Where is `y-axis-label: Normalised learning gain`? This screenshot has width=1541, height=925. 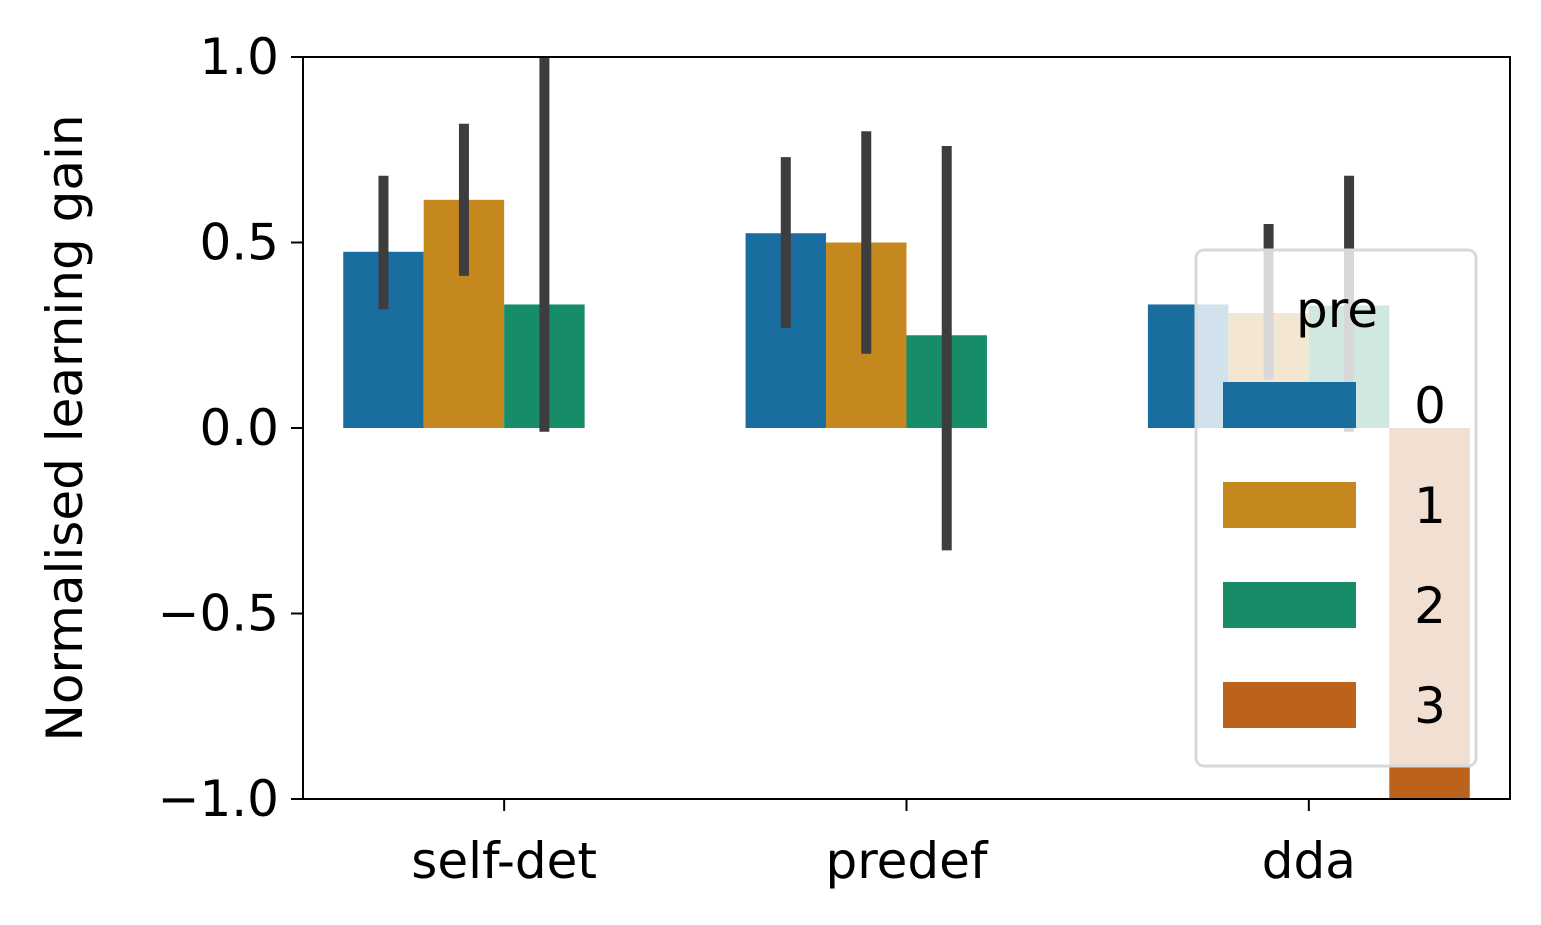 y-axis-label: Normalised learning gain is located at coordinates (65, 427).